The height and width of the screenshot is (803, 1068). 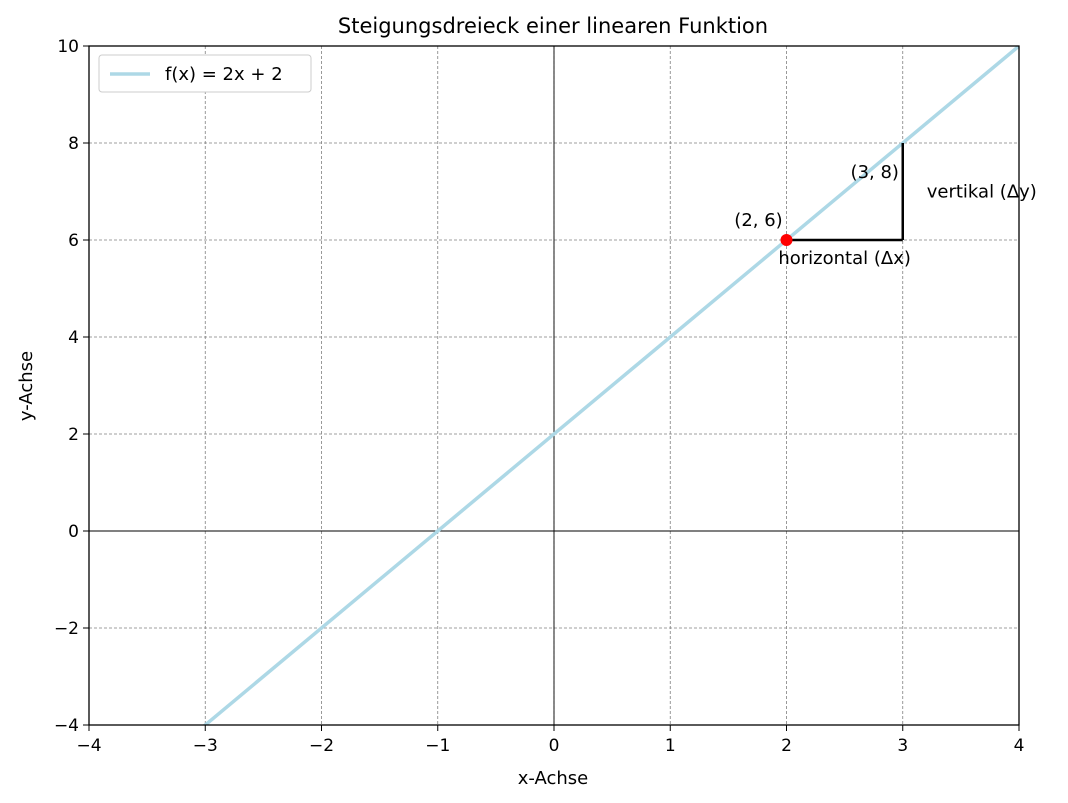 What do you see at coordinates (902, 746) in the screenshot?
I see `x-tick-label: 3` at bounding box center [902, 746].